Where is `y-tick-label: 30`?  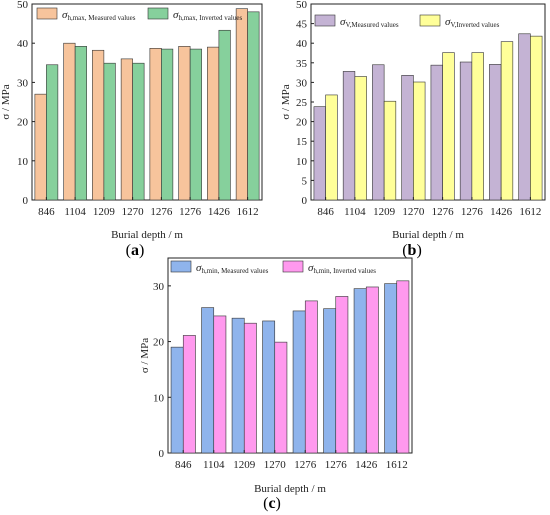 y-tick-label: 30 is located at coordinates (302, 83).